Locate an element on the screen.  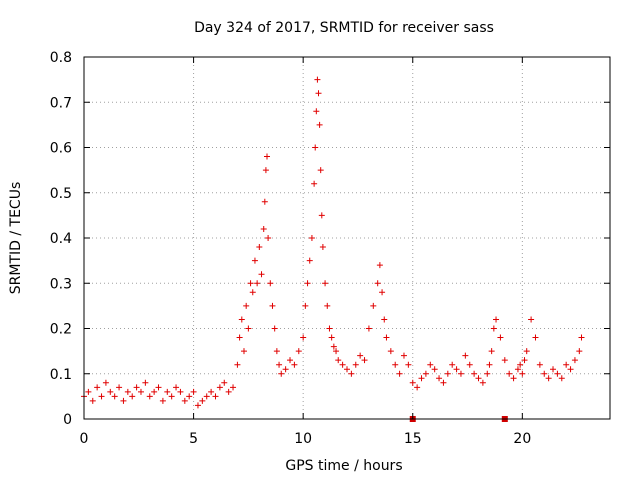
x-tick-labels: 0 5 10 15 20 is located at coordinates (306, 439).